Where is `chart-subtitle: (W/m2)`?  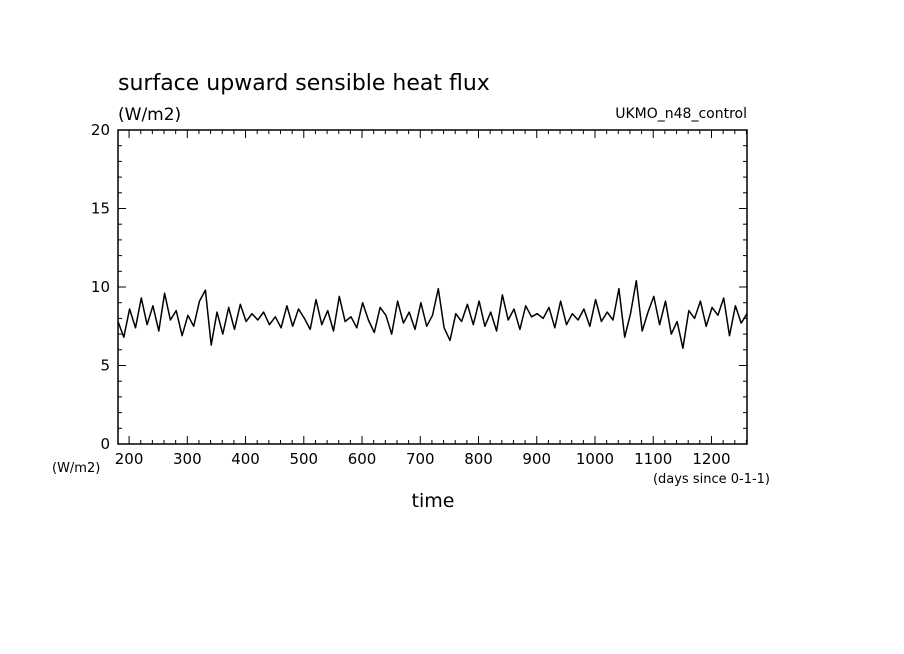
chart-subtitle: (W/m2) is located at coordinates (149, 115).